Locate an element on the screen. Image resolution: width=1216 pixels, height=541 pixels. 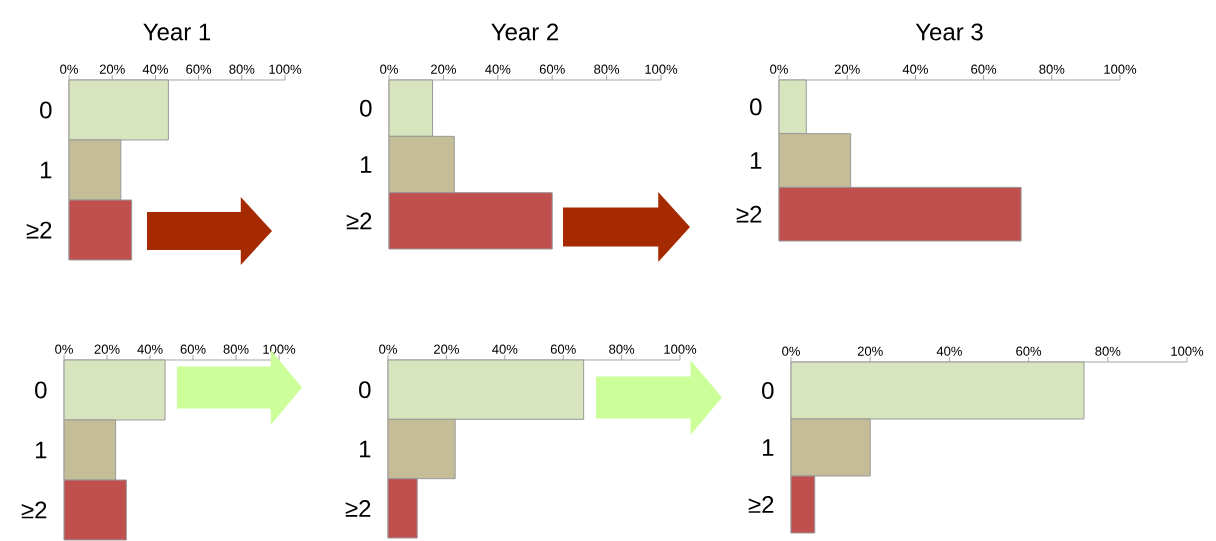
chart-title: Year 3 is located at coordinates (949, 32).